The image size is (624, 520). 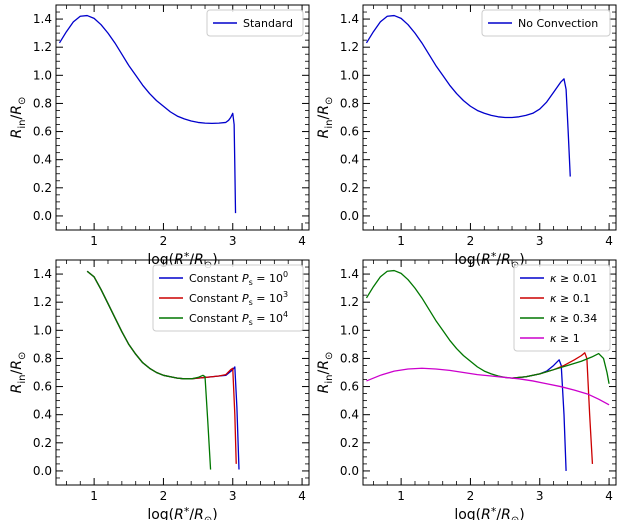 What do you see at coordinates (238, 298) in the screenshot?
I see `legend-entry: Constant Ps = 103` at bounding box center [238, 298].